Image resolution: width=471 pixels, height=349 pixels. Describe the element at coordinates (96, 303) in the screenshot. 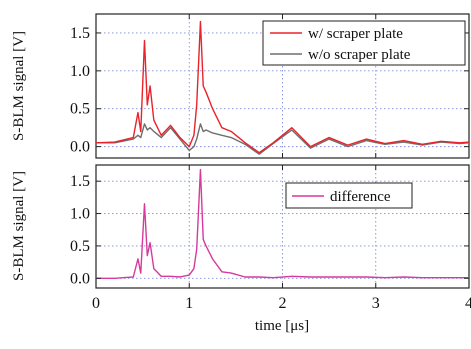

I see `x-tick-label: 0` at that location.